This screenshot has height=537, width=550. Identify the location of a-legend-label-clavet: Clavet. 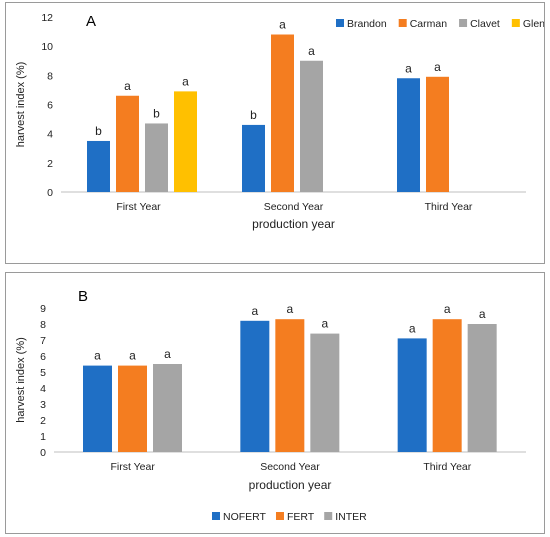
(485, 24).